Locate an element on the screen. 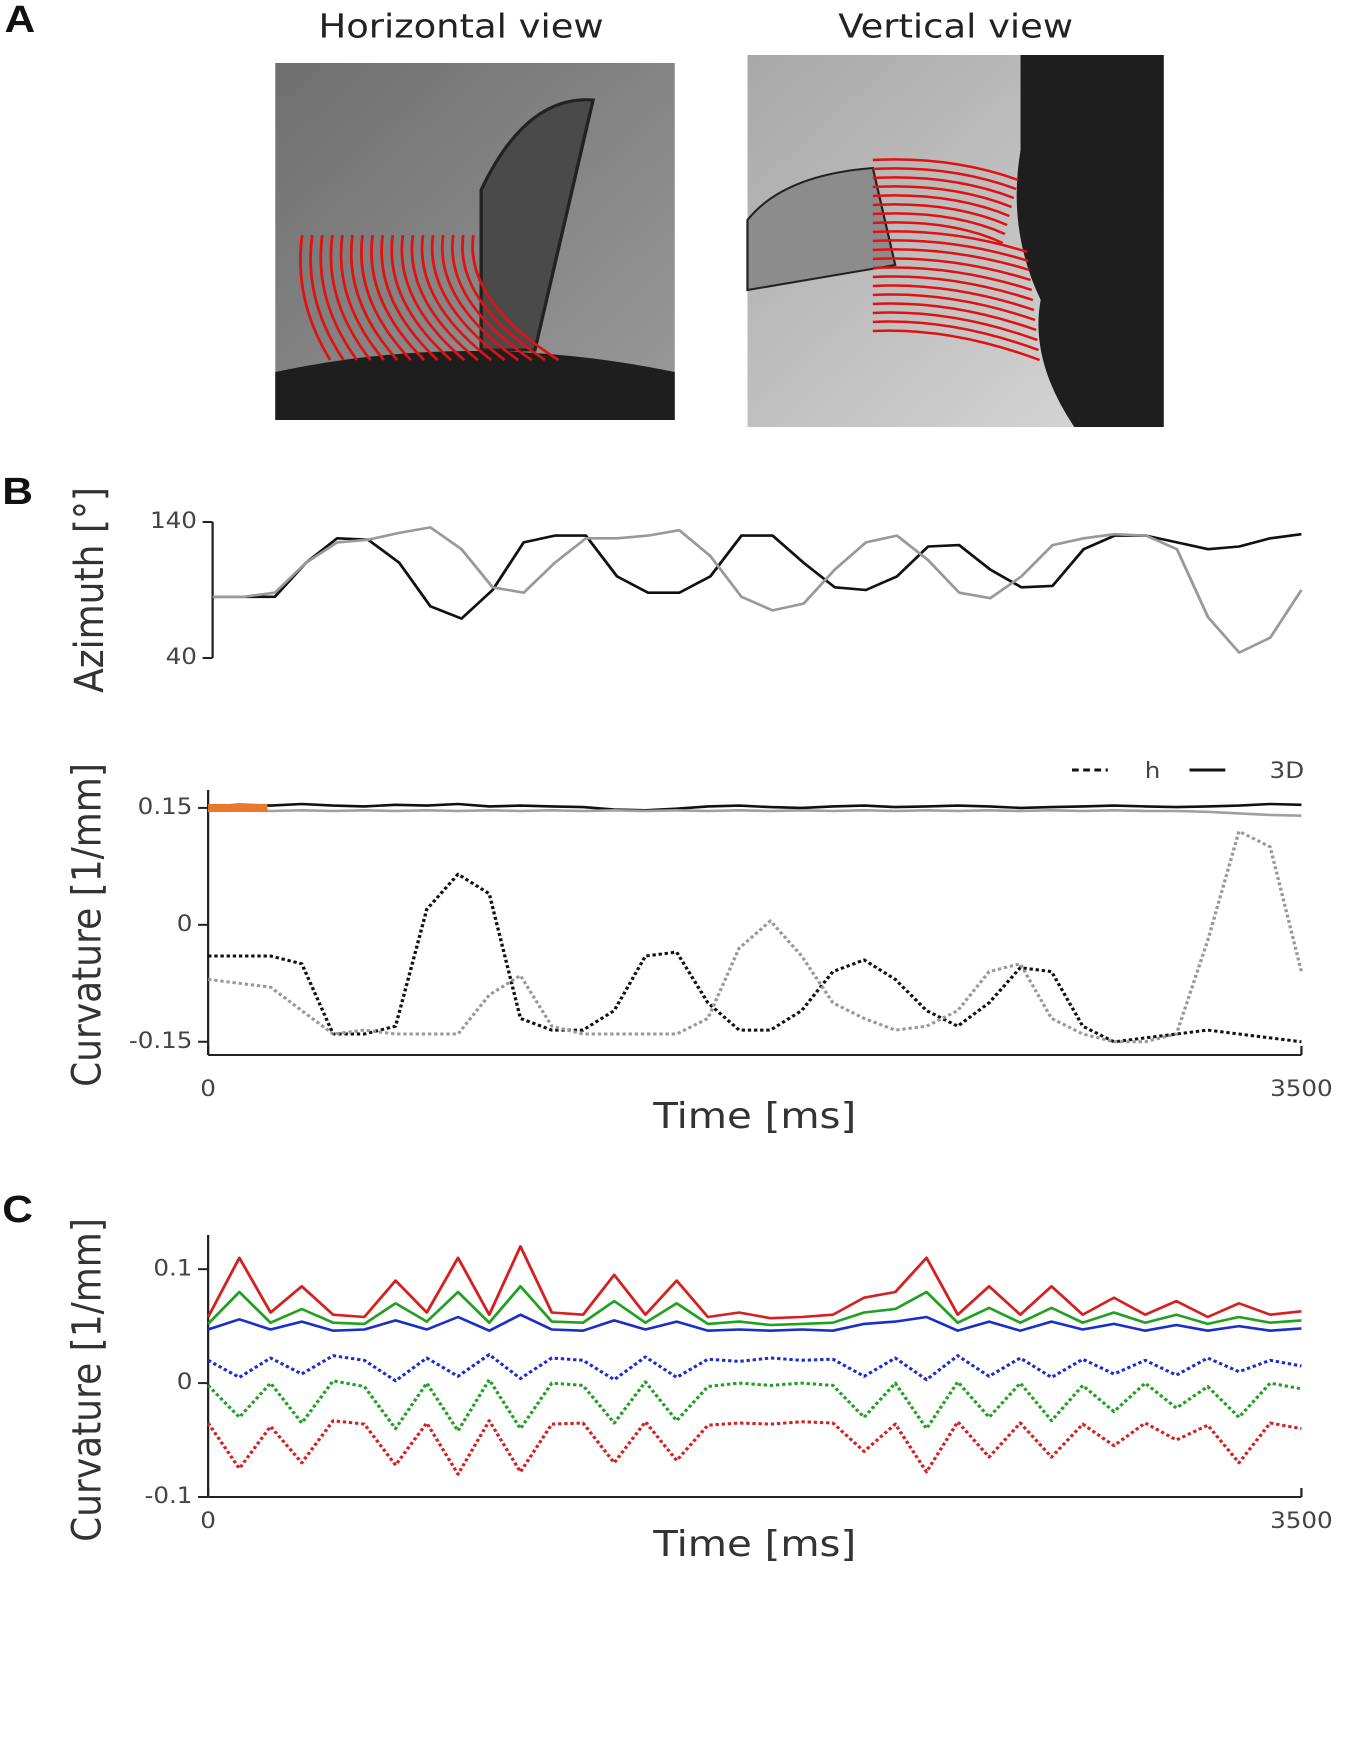 The width and height of the screenshot is (1354, 1761). y-tick-label: -0.1 is located at coordinates (168, 1495).